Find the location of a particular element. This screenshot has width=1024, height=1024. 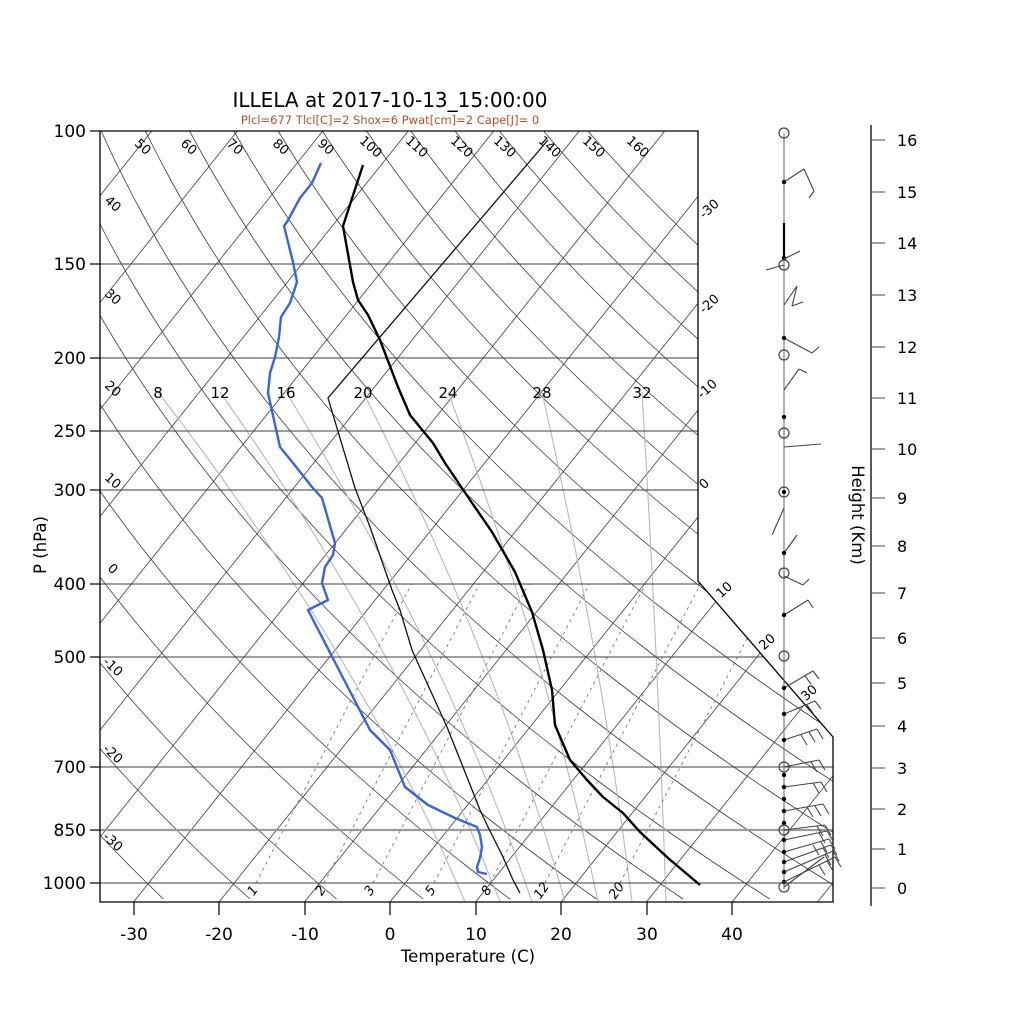

dry-adiabat-label: 50 is located at coordinates (142, 147).